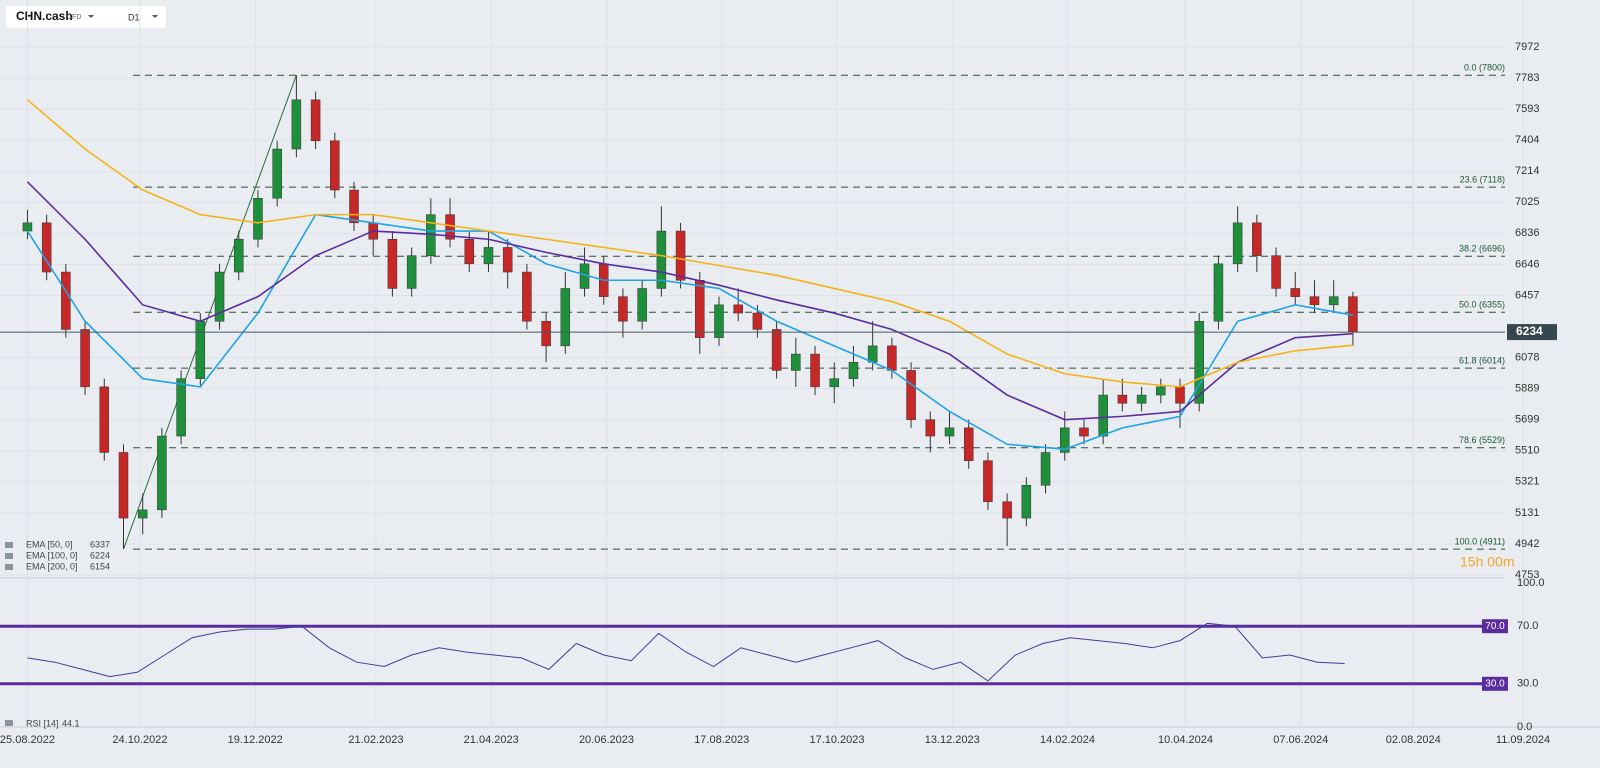  What do you see at coordinates (1527, 451) in the screenshot?
I see `y-tick-label: 5510` at bounding box center [1527, 451].